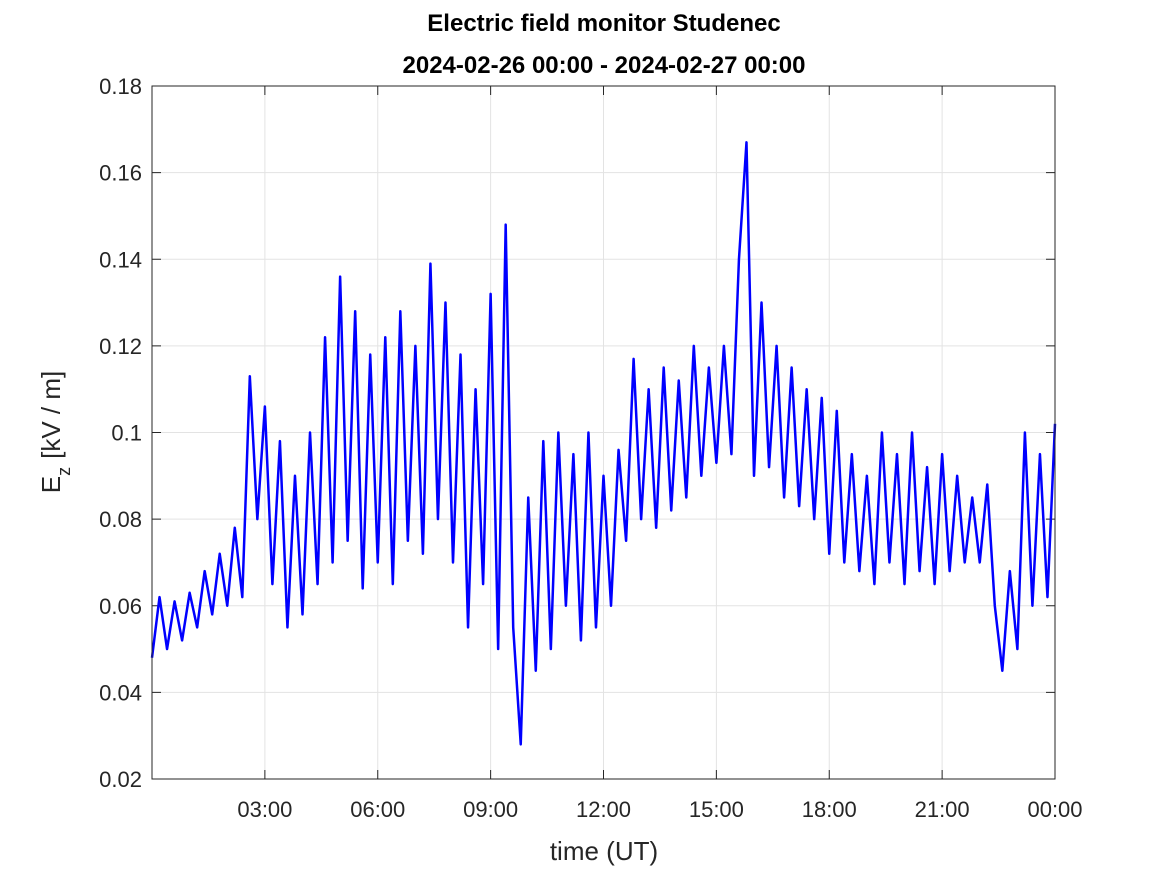  Describe the element at coordinates (64, 471) in the screenshot. I see `y-label-subscript: z` at that location.